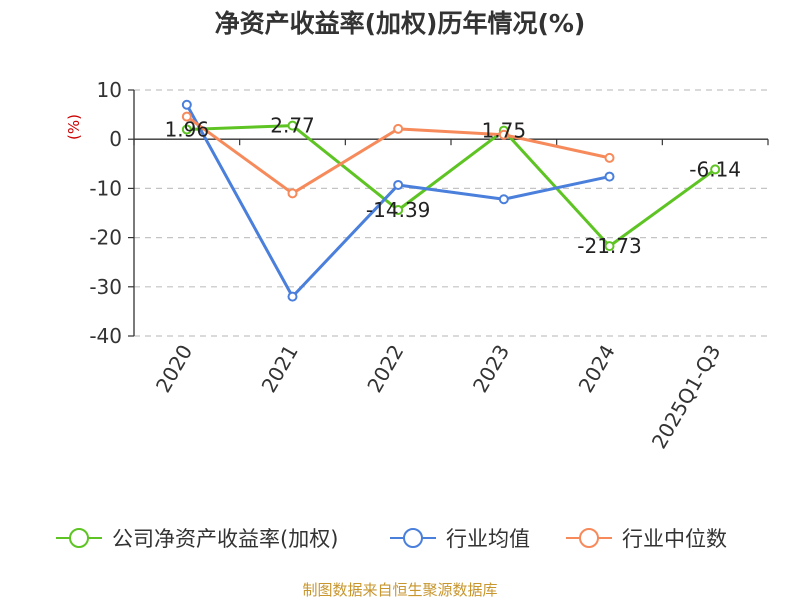 The width and height of the screenshot is (800, 600). What do you see at coordinates (597, 369) in the screenshot?
I see `x-tick-label-2024: 2024` at bounding box center [597, 369].